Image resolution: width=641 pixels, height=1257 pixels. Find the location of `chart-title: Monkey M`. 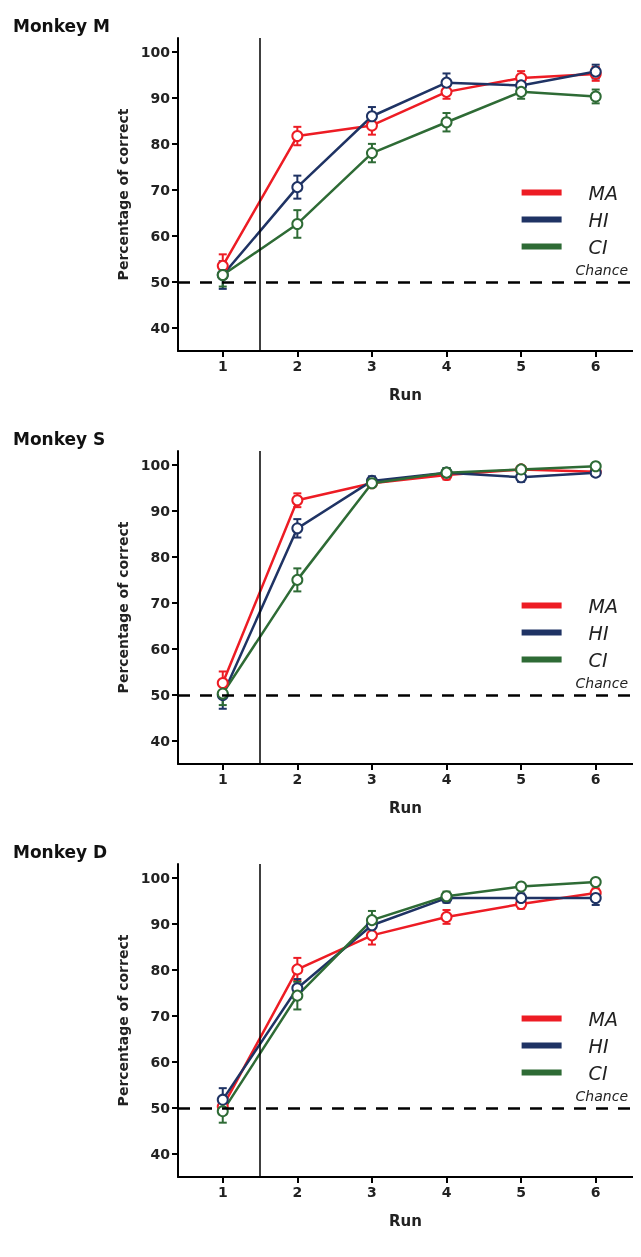

chart-title: Monkey M is located at coordinates (61, 25).